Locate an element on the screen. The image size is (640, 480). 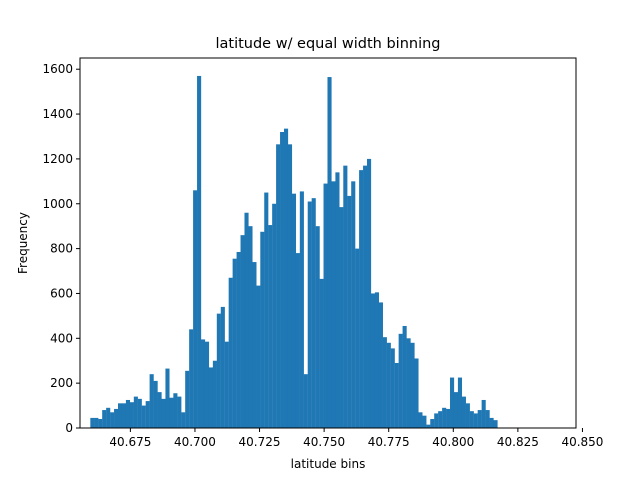
y-tick-label: 1400 is located at coordinates (57, 114).